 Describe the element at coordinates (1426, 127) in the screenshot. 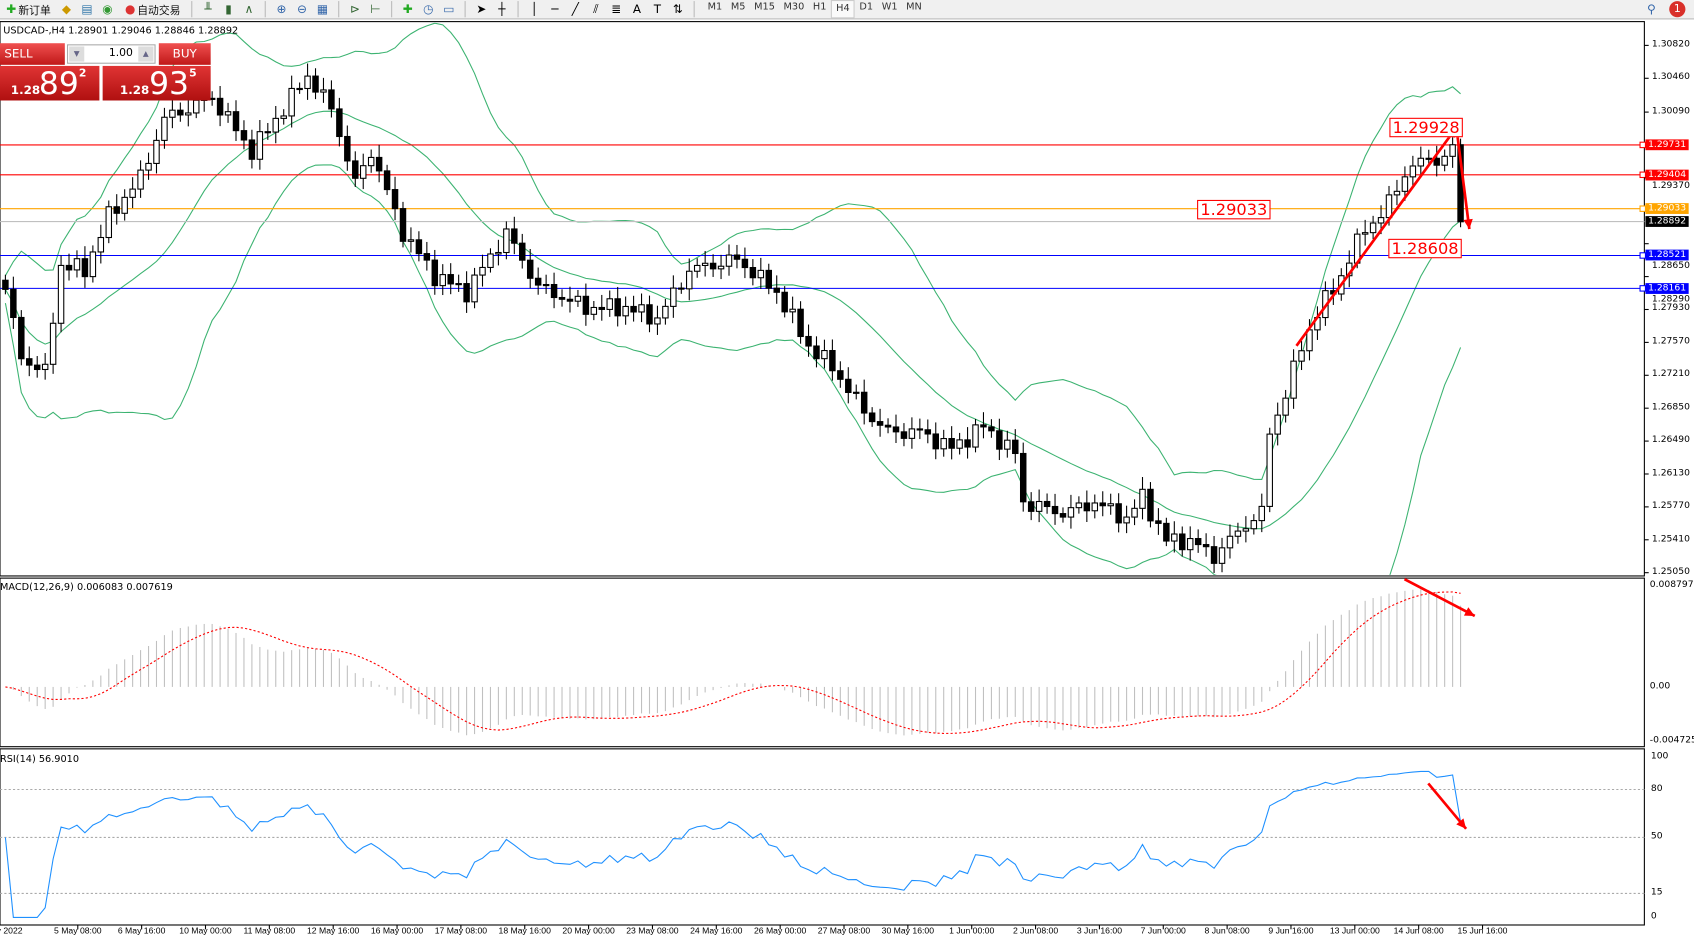

I see `price-label-high: 1.29928` at that location.